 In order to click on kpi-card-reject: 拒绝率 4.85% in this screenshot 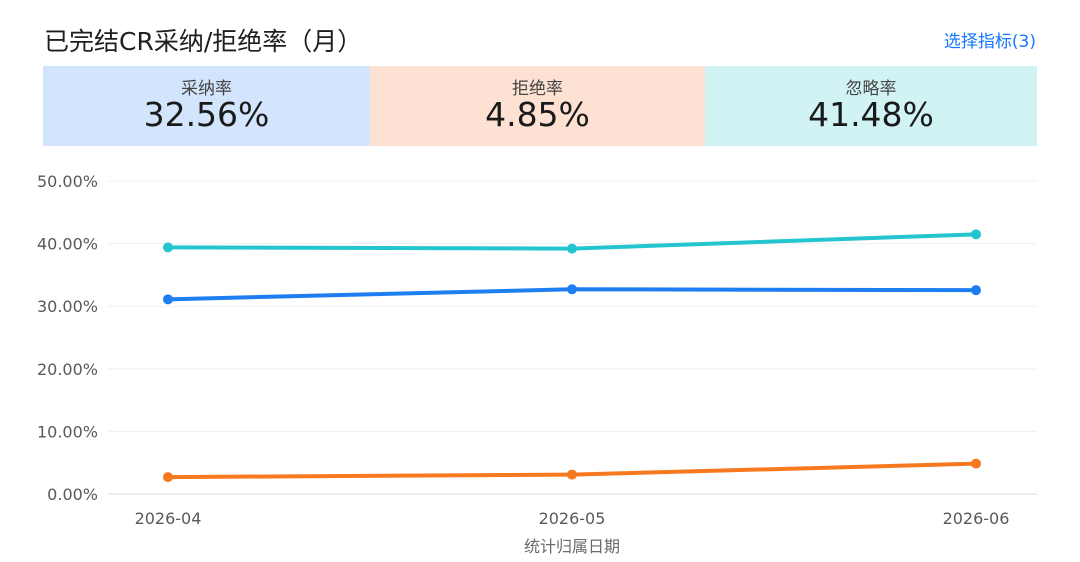, I will do `click(537, 106)`.